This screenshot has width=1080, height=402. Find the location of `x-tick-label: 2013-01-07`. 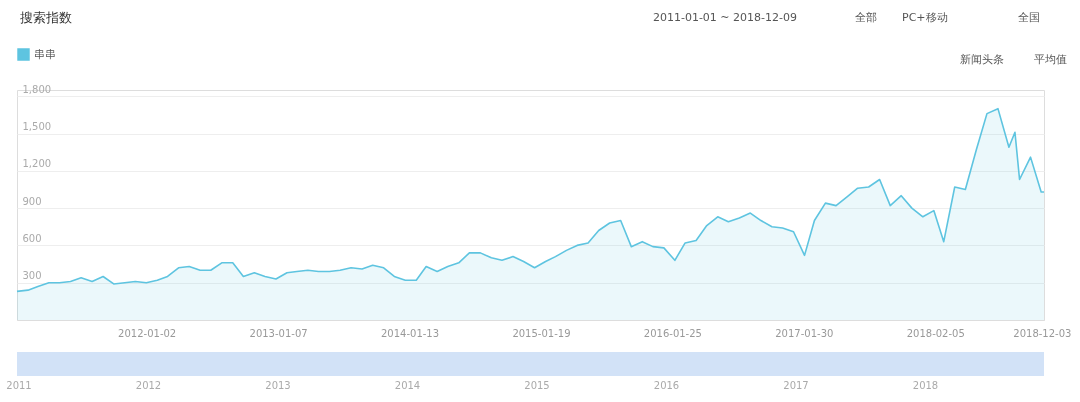

x-tick-label: 2013-01-07 is located at coordinates (278, 333).